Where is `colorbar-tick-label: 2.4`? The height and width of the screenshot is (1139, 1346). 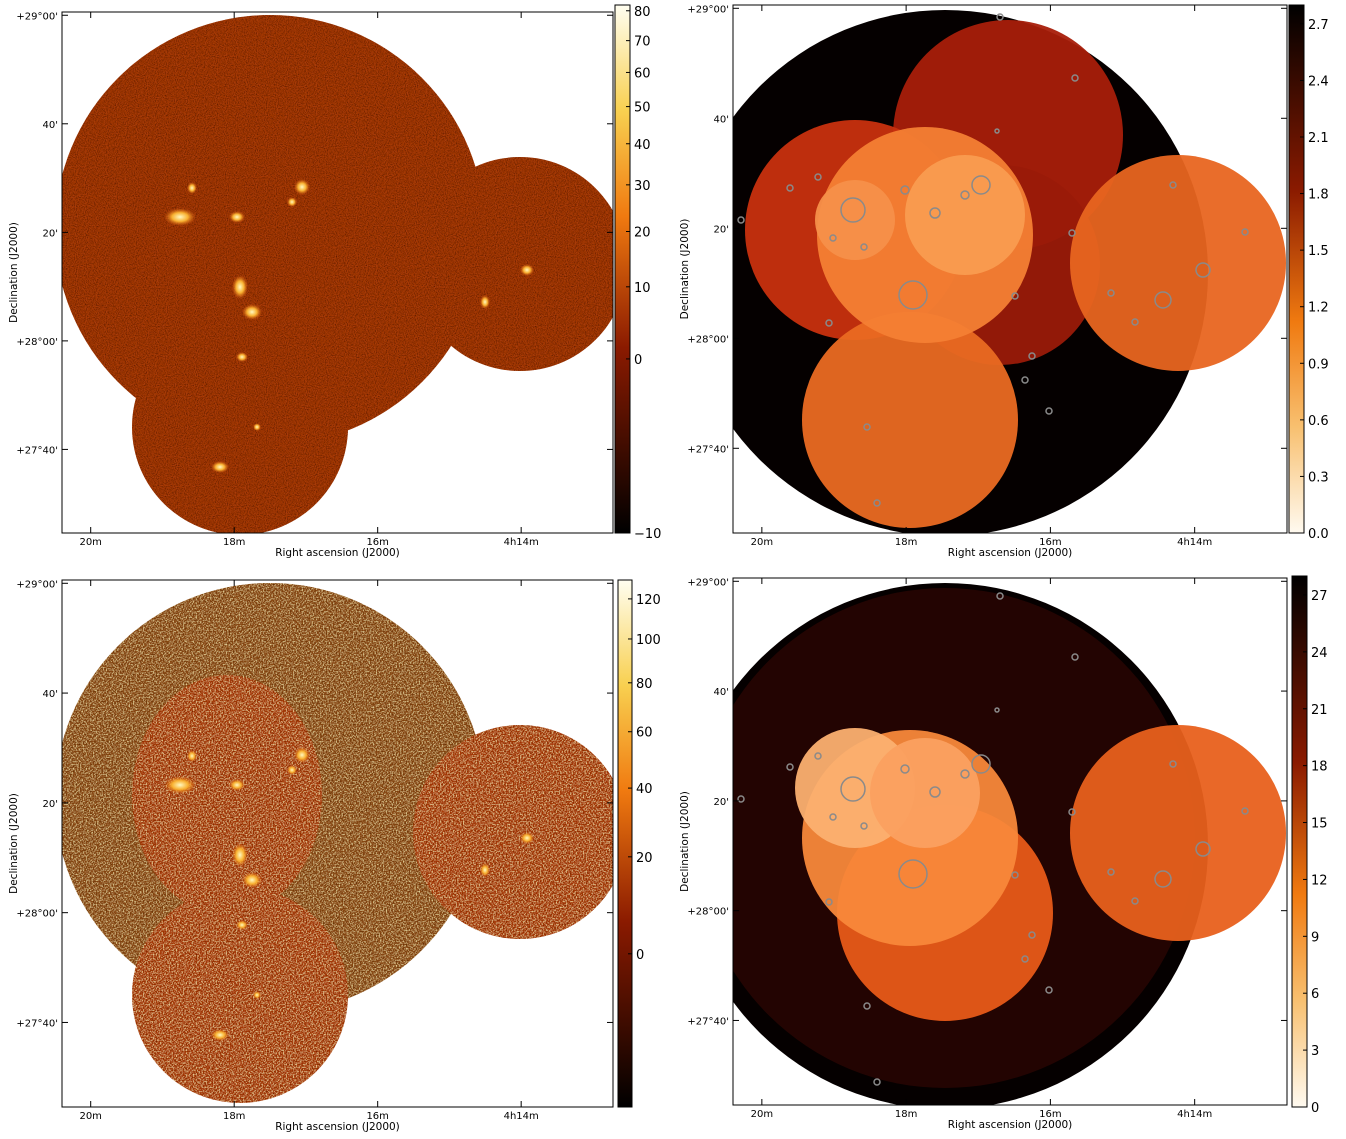
colorbar-tick-label: 2.4 is located at coordinates (1318, 81).